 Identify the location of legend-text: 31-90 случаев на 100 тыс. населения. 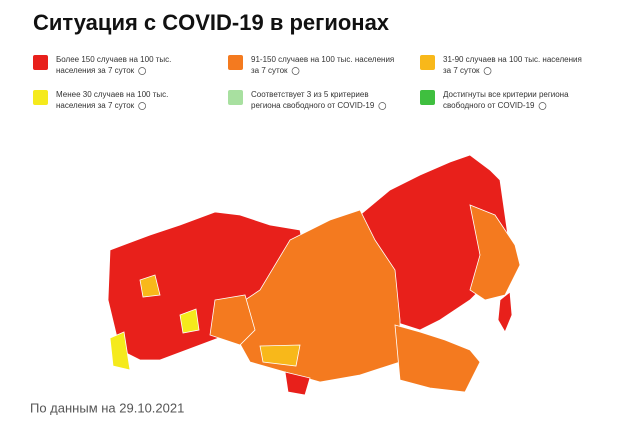
(512, 59).